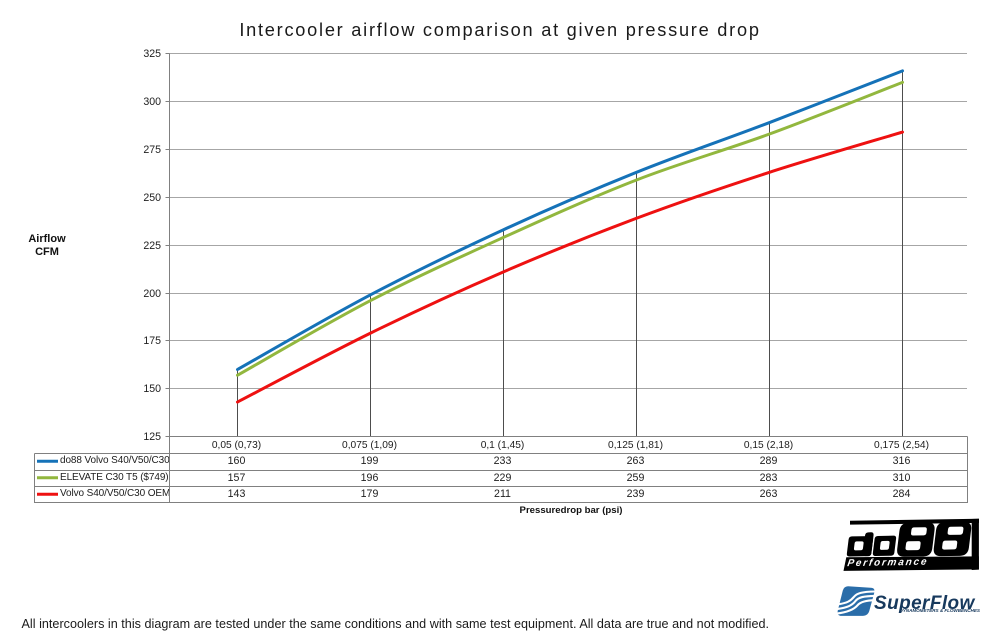 The width and height of the screenshot is (1000, 643). Describe the element at coordinates (940, 610) in the screenshot. I see `svg-text: DYNAMOMETERS & FLOWBENCHES` at that location.